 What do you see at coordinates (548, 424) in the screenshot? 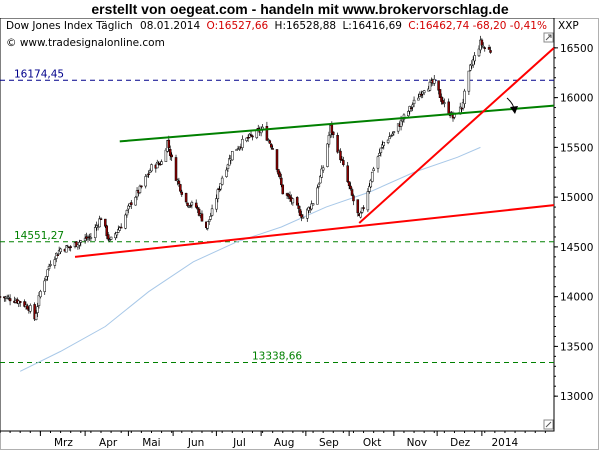
I see `resize-handle-icon` at bounding box center [548, 424].